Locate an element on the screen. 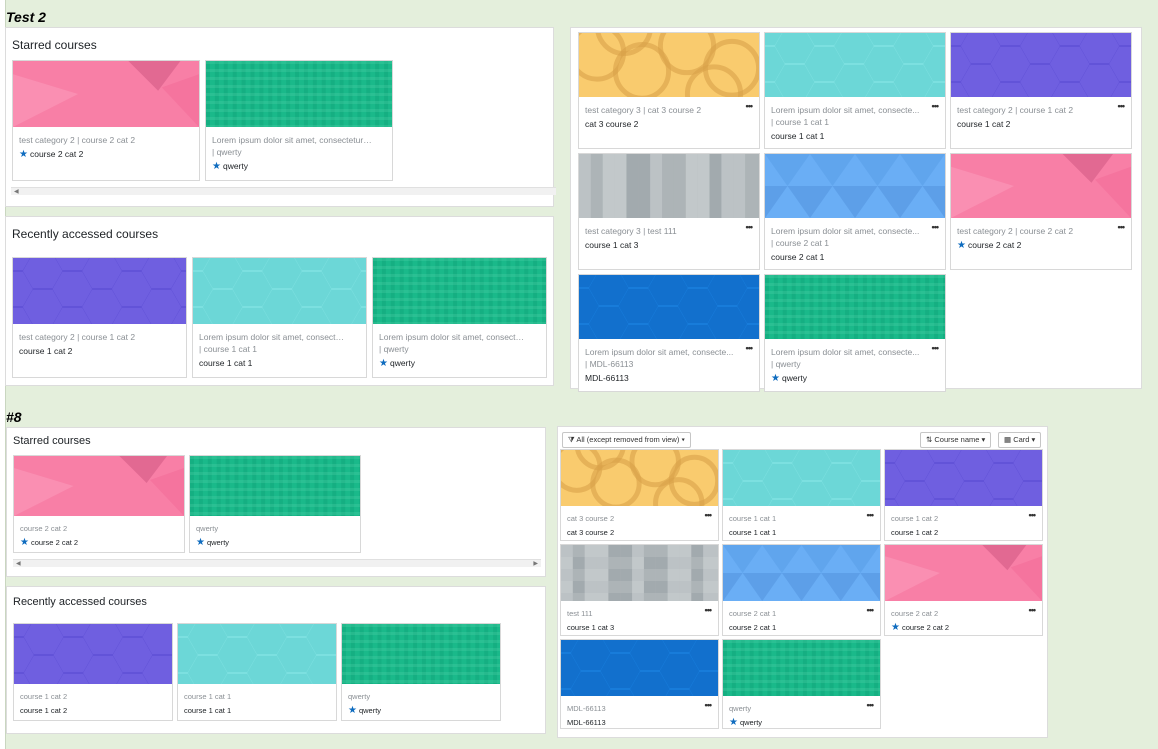 This screenshot has height=749, width=1158. course-card: course 1 cat 1 course 1 cat 1 is located at coordinates (257, 672).